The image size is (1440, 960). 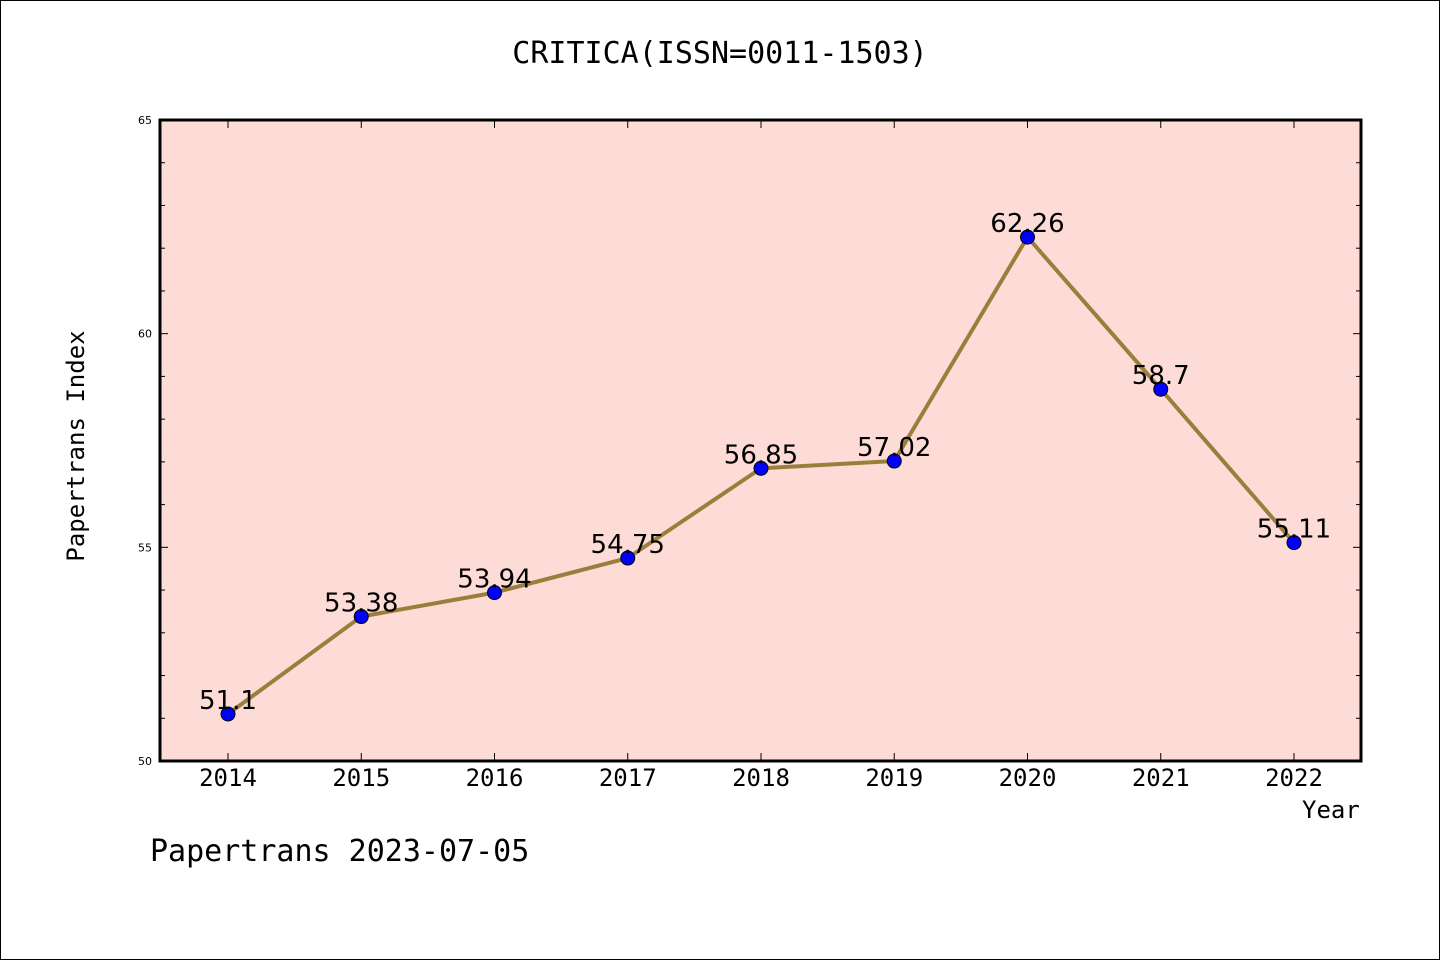 What do you see at coordinates (495, 778) in the screenshot?
I see `x-tick-label: 2016` at bounding box center [495, 778].